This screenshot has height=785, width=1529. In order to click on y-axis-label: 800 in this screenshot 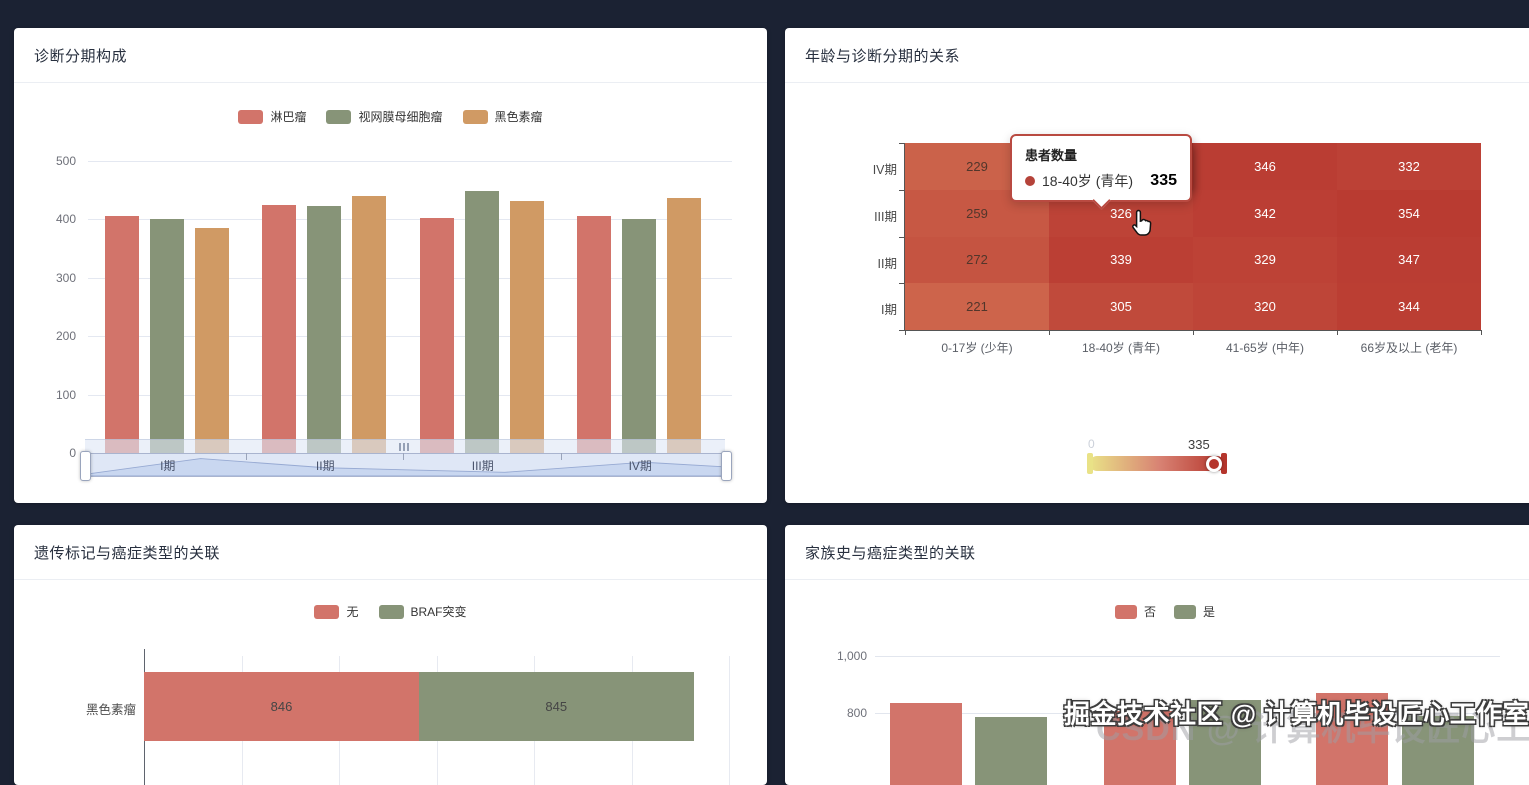, I will do `click(856, 712)`.